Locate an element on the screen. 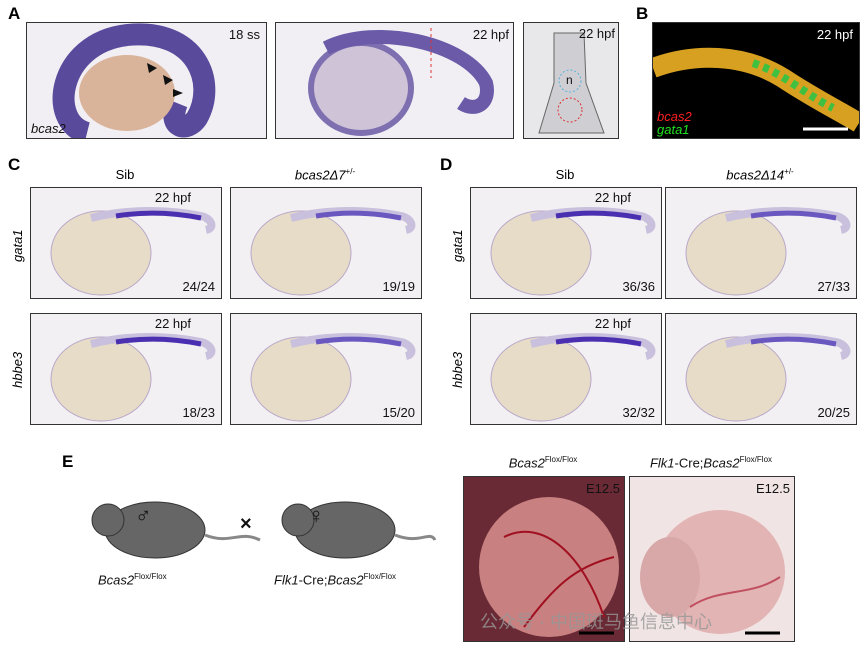  column-header: bcas2Δ7+/- is located at coordinates (325, 174).